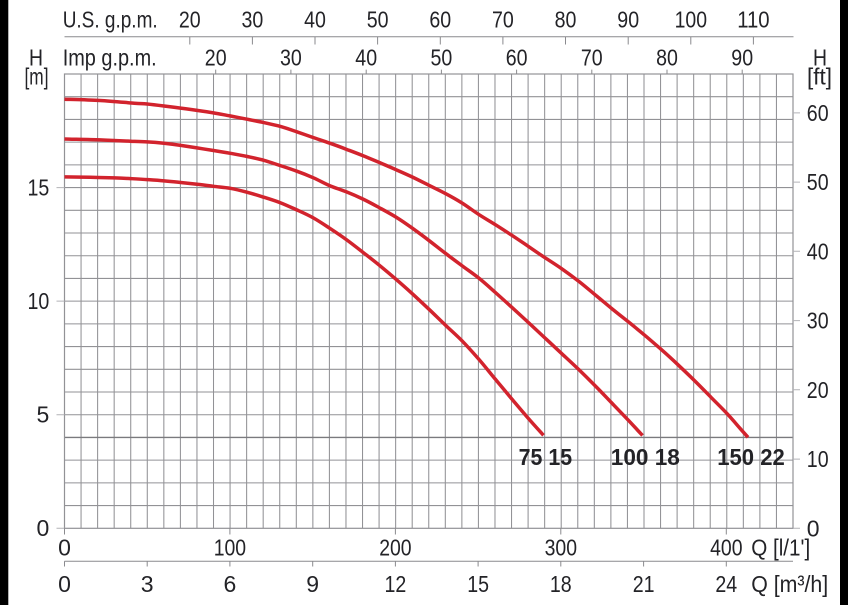 This screenshot has width=848, height=605. Describe the element at coordinates (230, 584) in the screenshot. I see `svg-text: 6` at that location.